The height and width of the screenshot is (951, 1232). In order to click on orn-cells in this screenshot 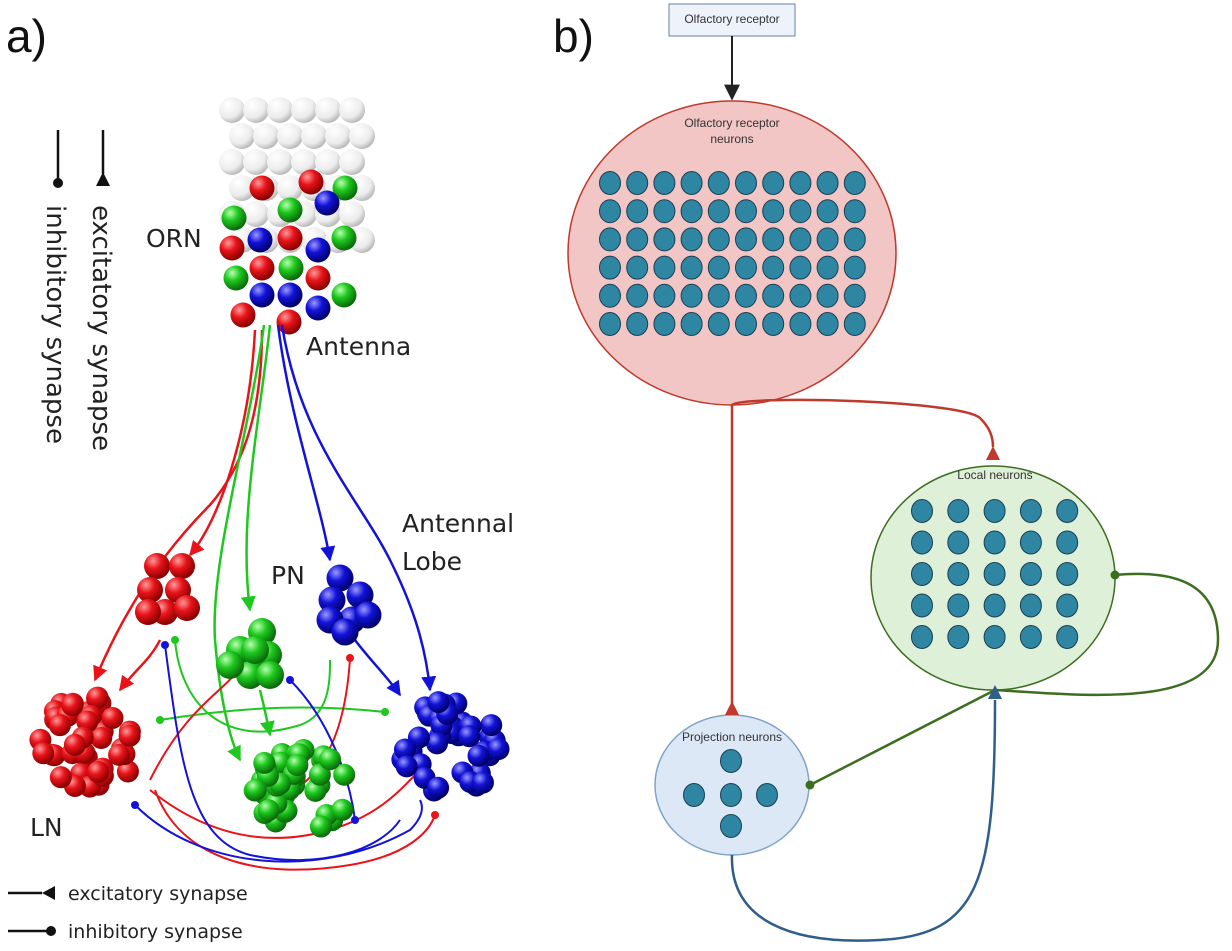, I will do `click(288, 252)`.